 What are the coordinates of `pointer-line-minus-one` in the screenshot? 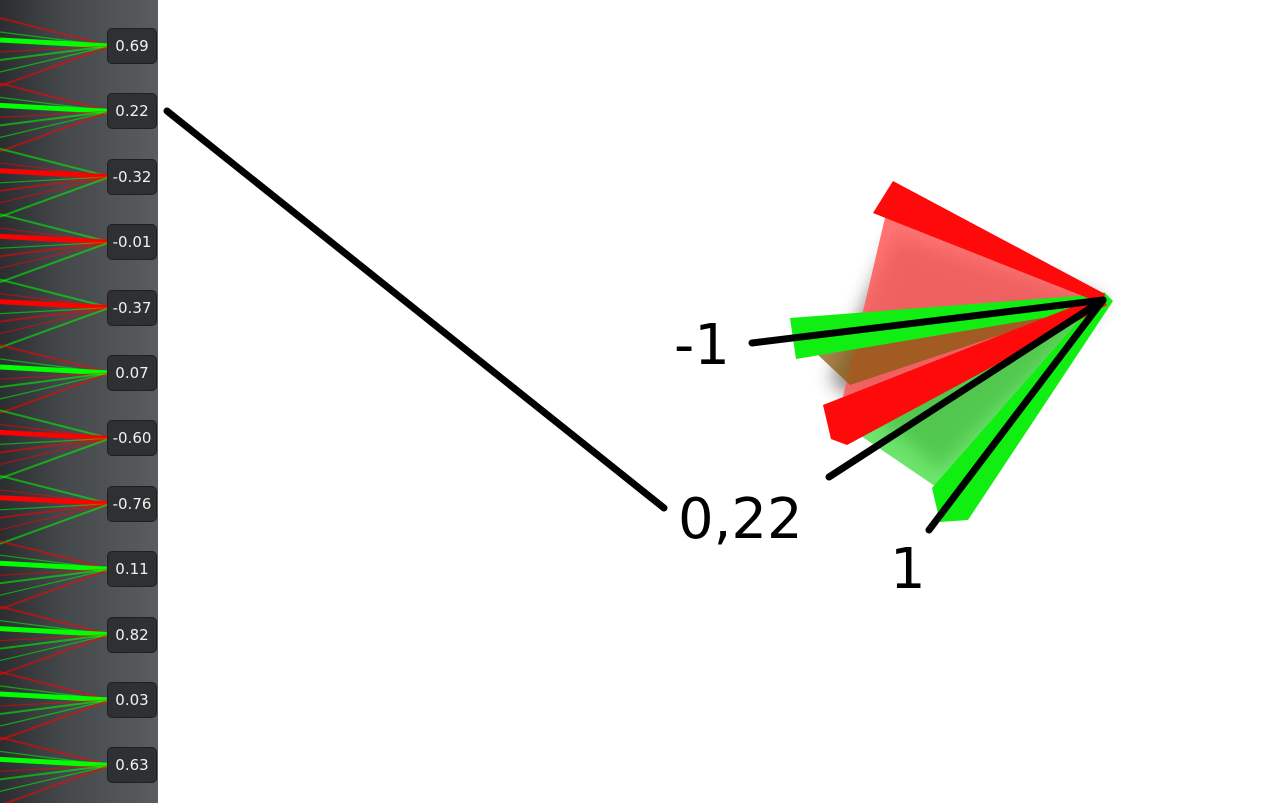 It's located at (927, 321).